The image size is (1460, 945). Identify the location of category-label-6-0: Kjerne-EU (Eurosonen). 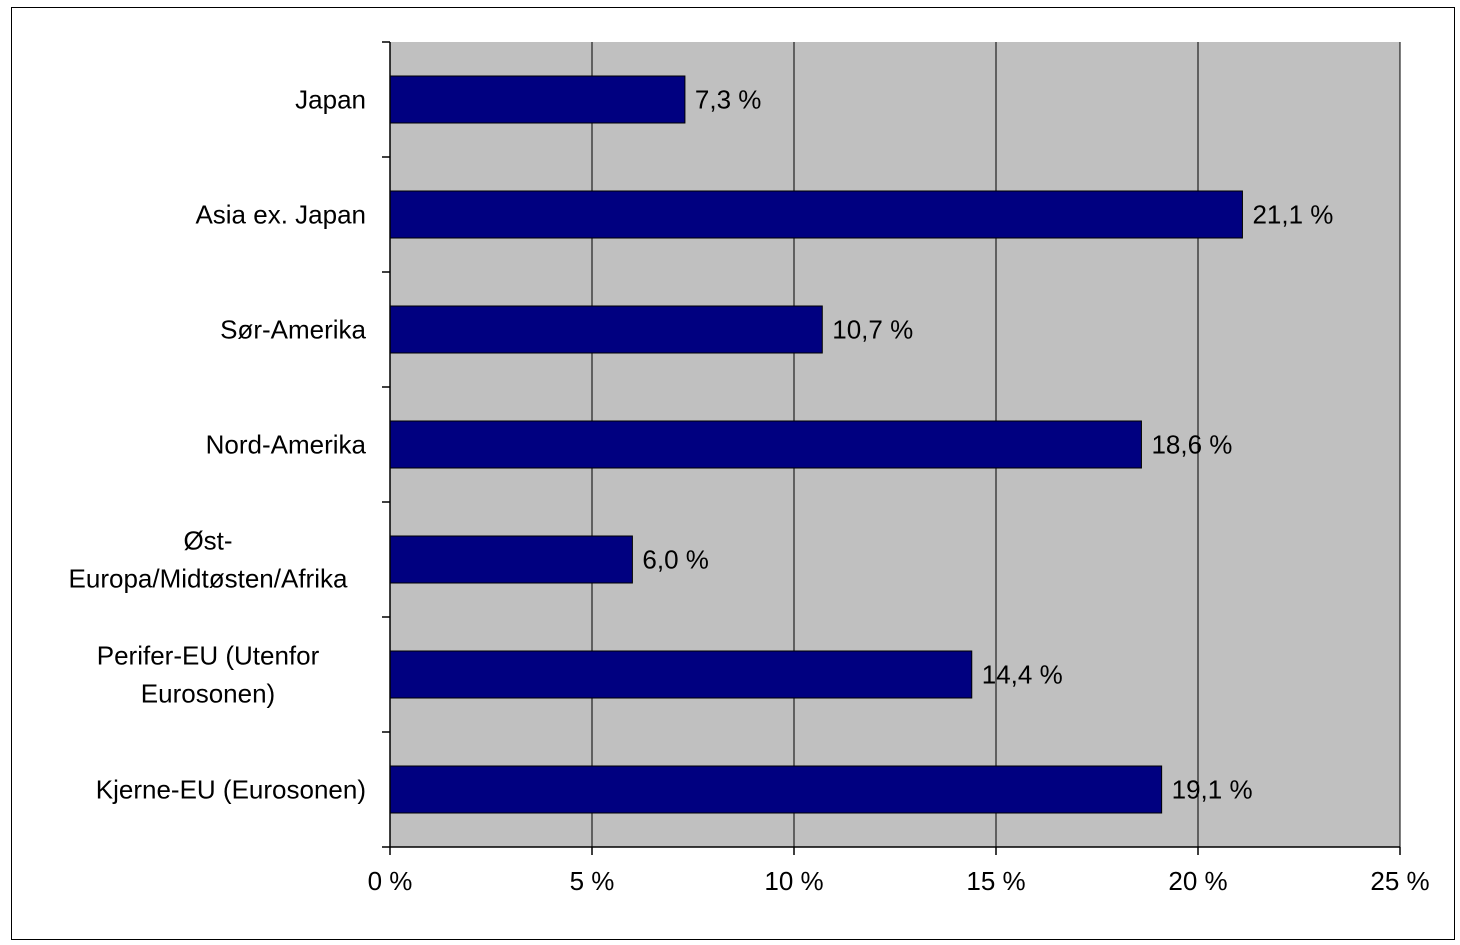
(231, 790).